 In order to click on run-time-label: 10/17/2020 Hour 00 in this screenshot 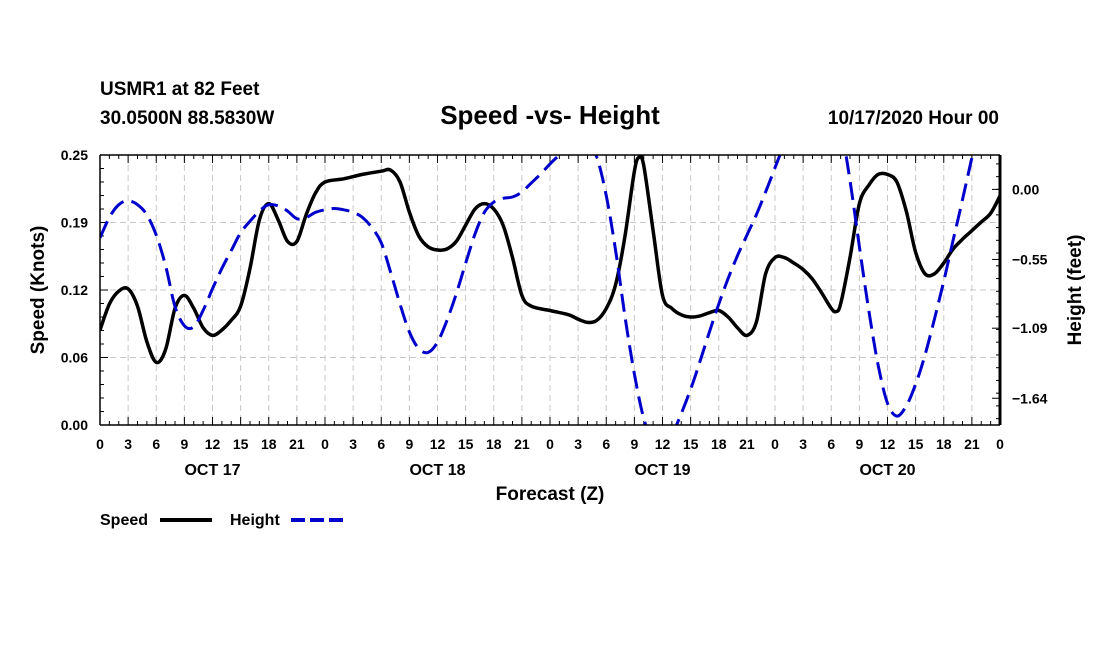, I will do `click(913, 118)`.